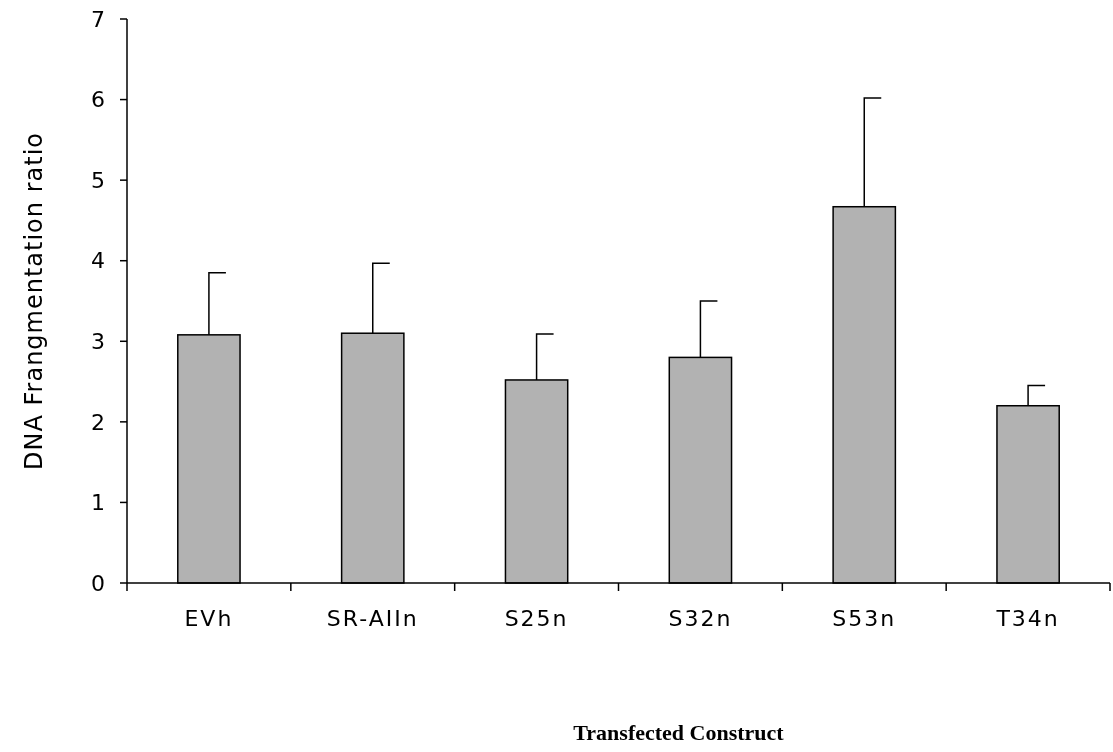 This screenshot has height=752, width=1113. Describe the element at coordinates (372, 618) in the screenshot. I see `x-tick-label: SR-AIIn` at that location.